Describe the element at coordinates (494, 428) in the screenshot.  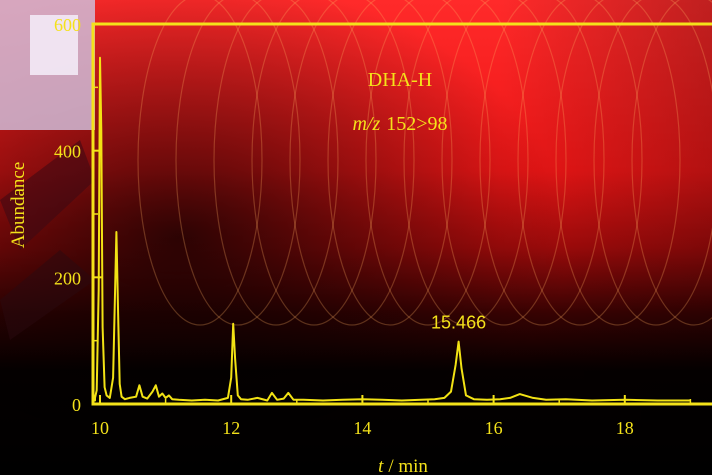
I see `x-tick-label: 16` at that location.